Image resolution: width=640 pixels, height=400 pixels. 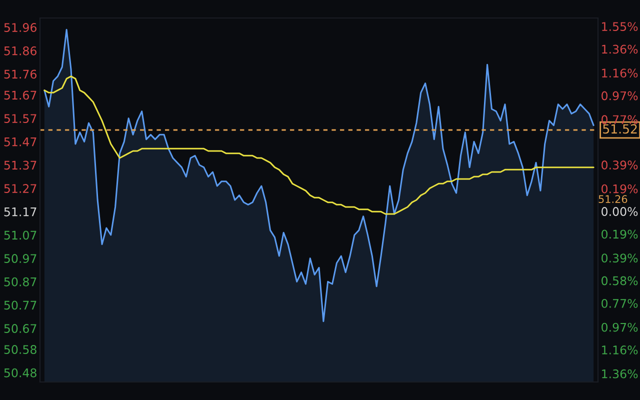 What do you see at coordinates (20, 281) in the screenshot?
I see `y-tick-label: 50.87` at bounding box center [20, 281].